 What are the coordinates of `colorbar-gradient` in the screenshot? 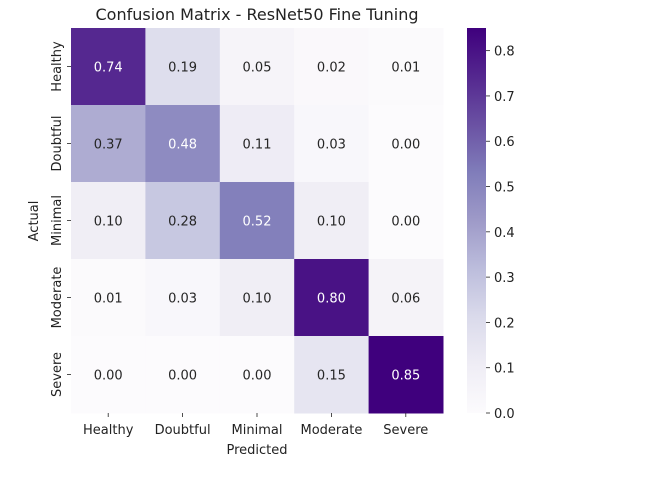 It's located at (476, 220).